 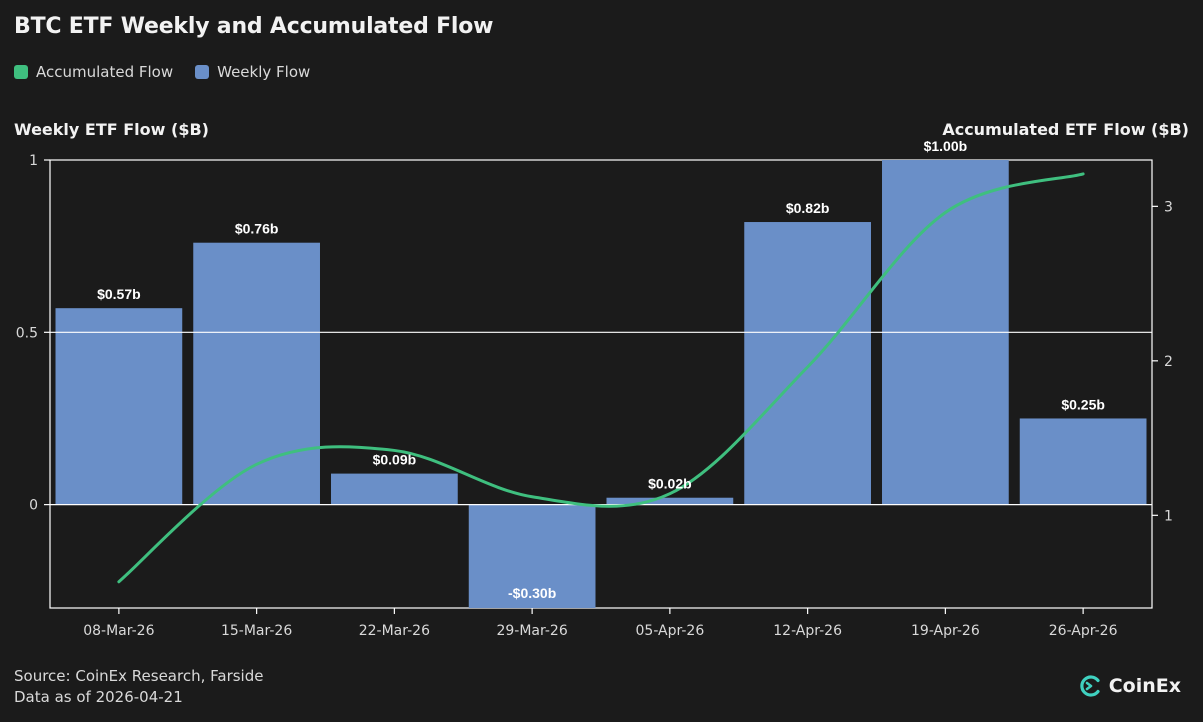 What do you see at coordinates (264, 72) in the screenshot?
I see `legend-label-weekly: Weekly Flow` at bounding box center [264, 72].